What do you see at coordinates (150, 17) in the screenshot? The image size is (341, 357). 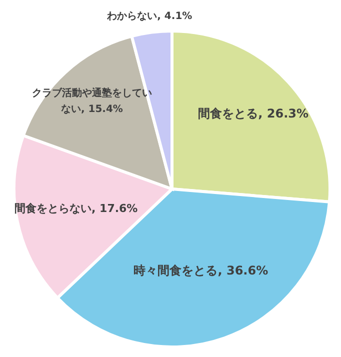 I see `slice-label: わからない, 4.1%` at bounding box center [150, 17].